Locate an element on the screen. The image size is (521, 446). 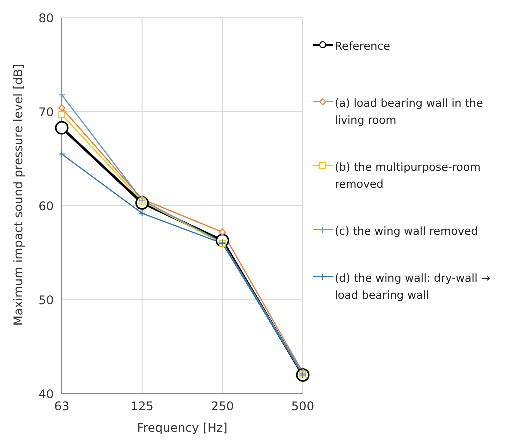
y-axis-title: Maximum impact sound pressure level [dB] is located at coordinates (18, 195).